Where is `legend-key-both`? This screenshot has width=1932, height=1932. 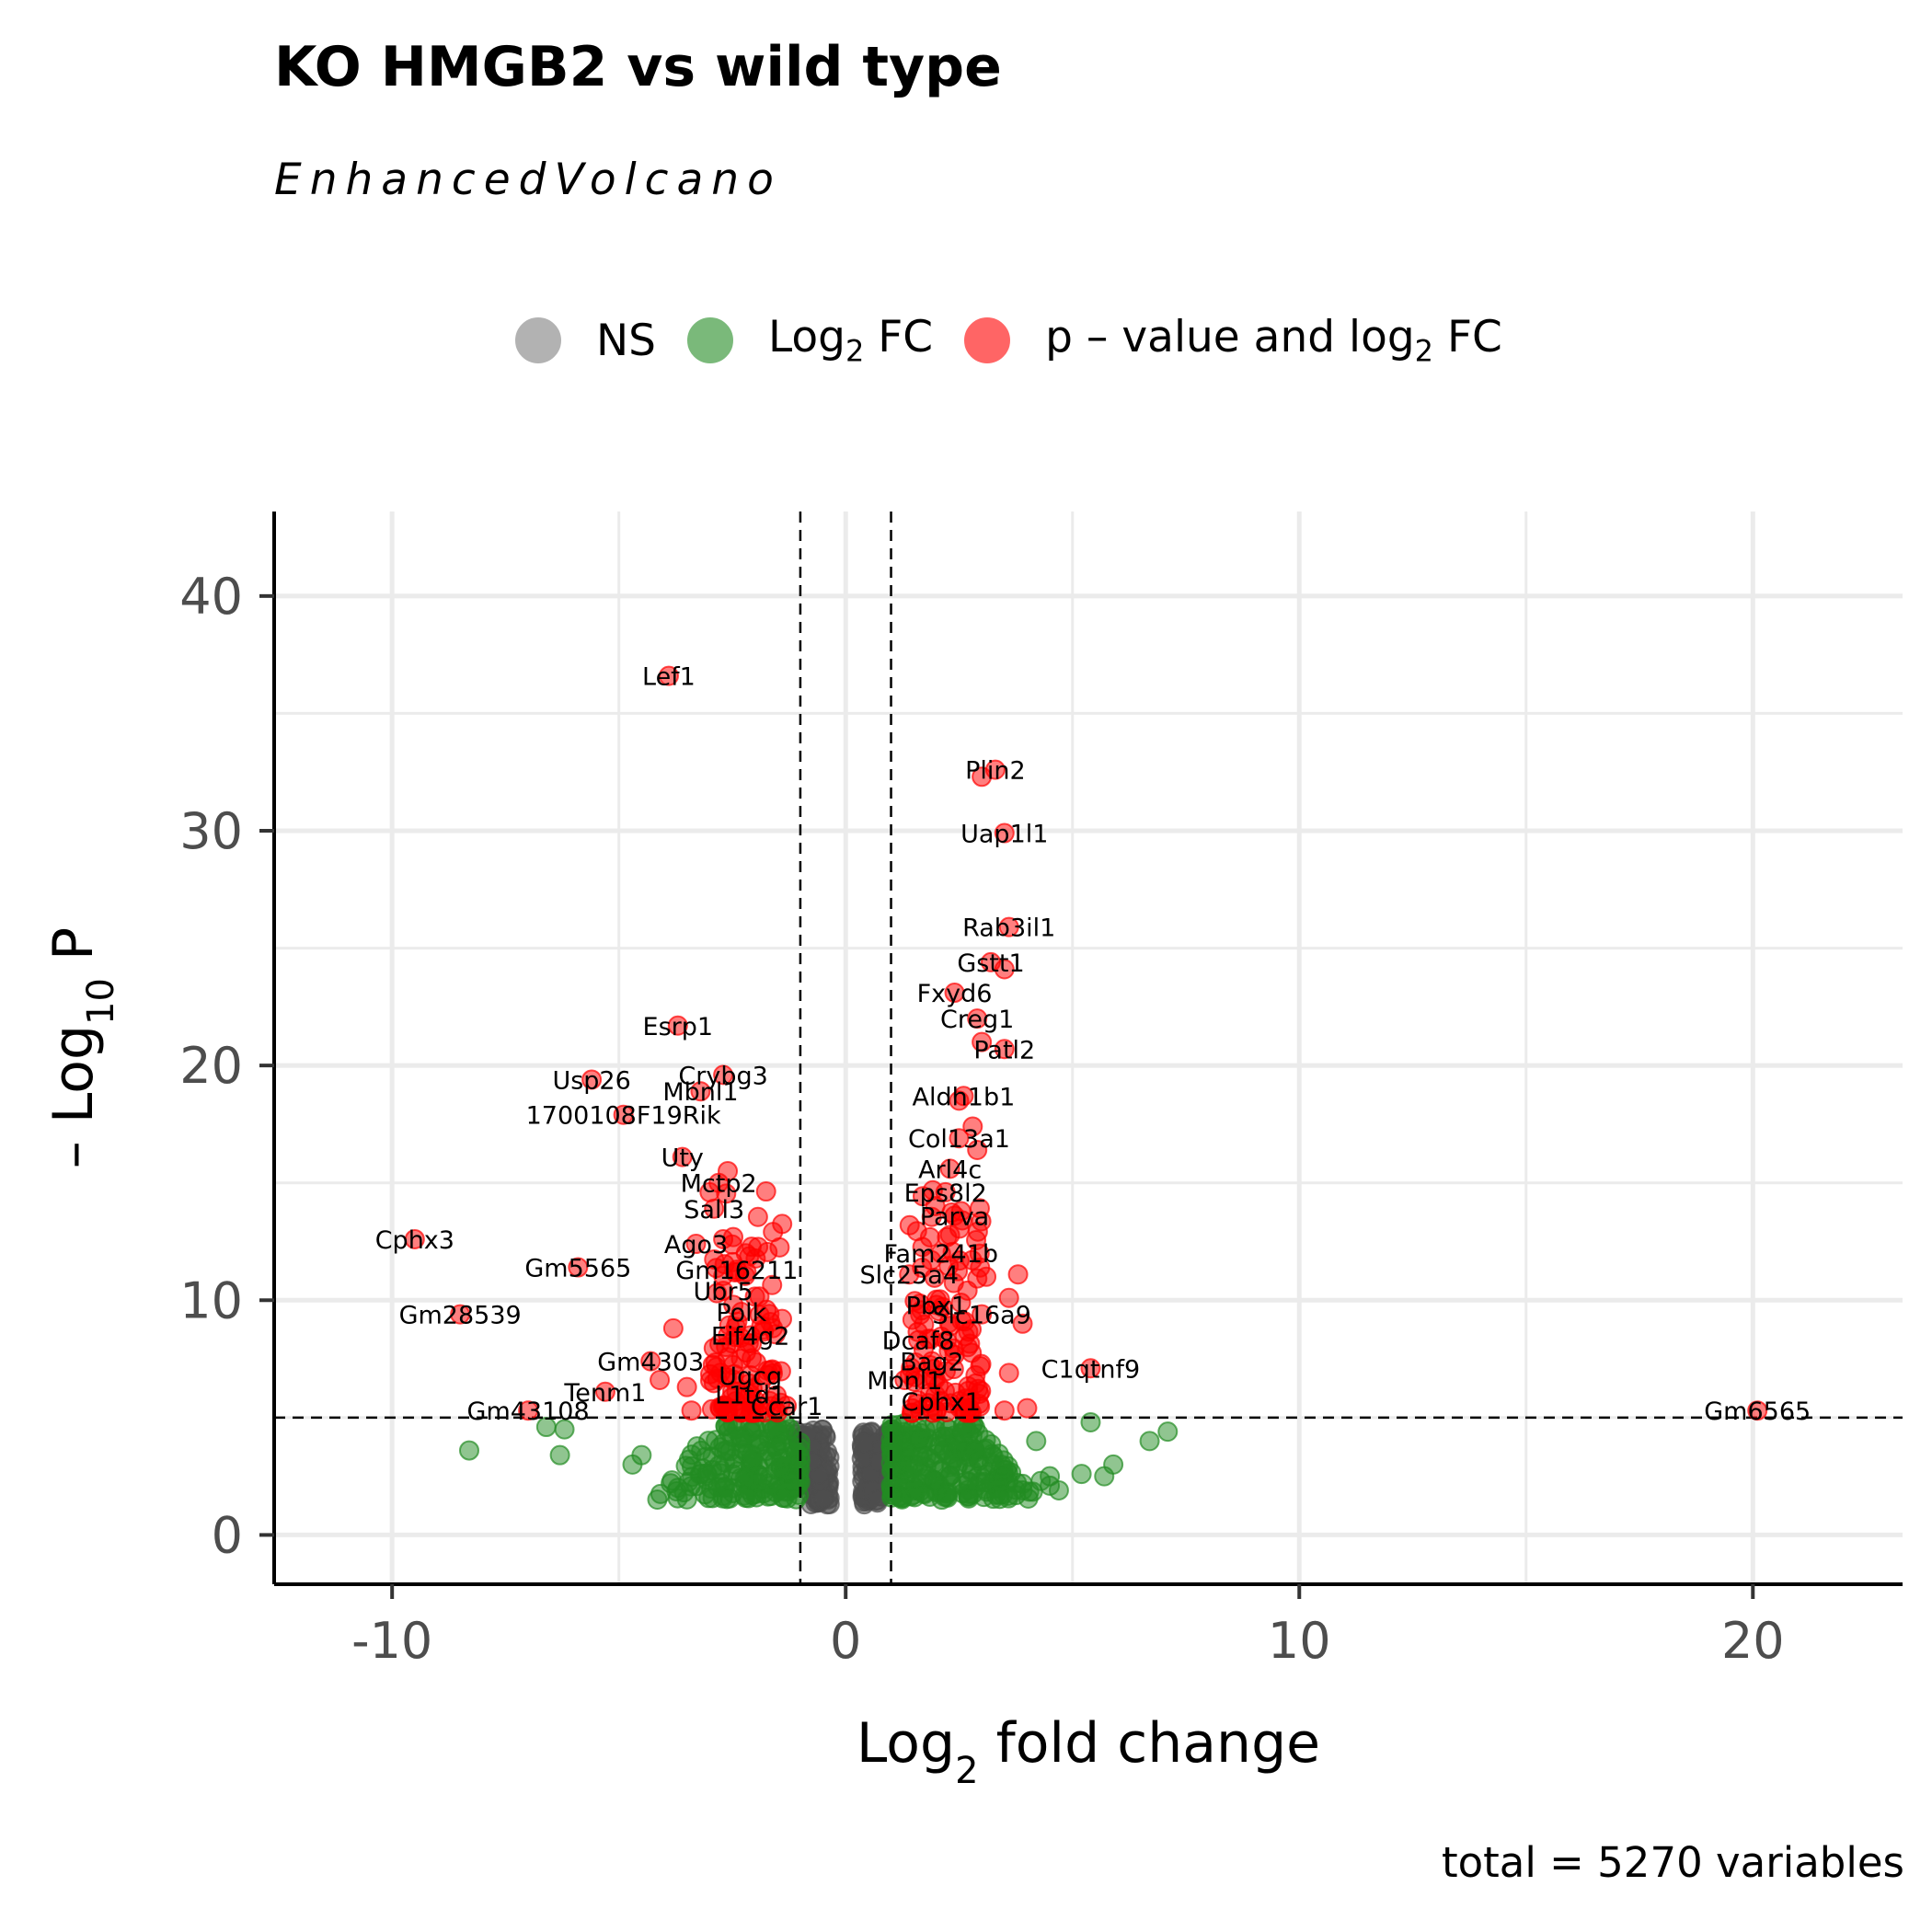 legend-key-both is located at coordinates (987, 339).